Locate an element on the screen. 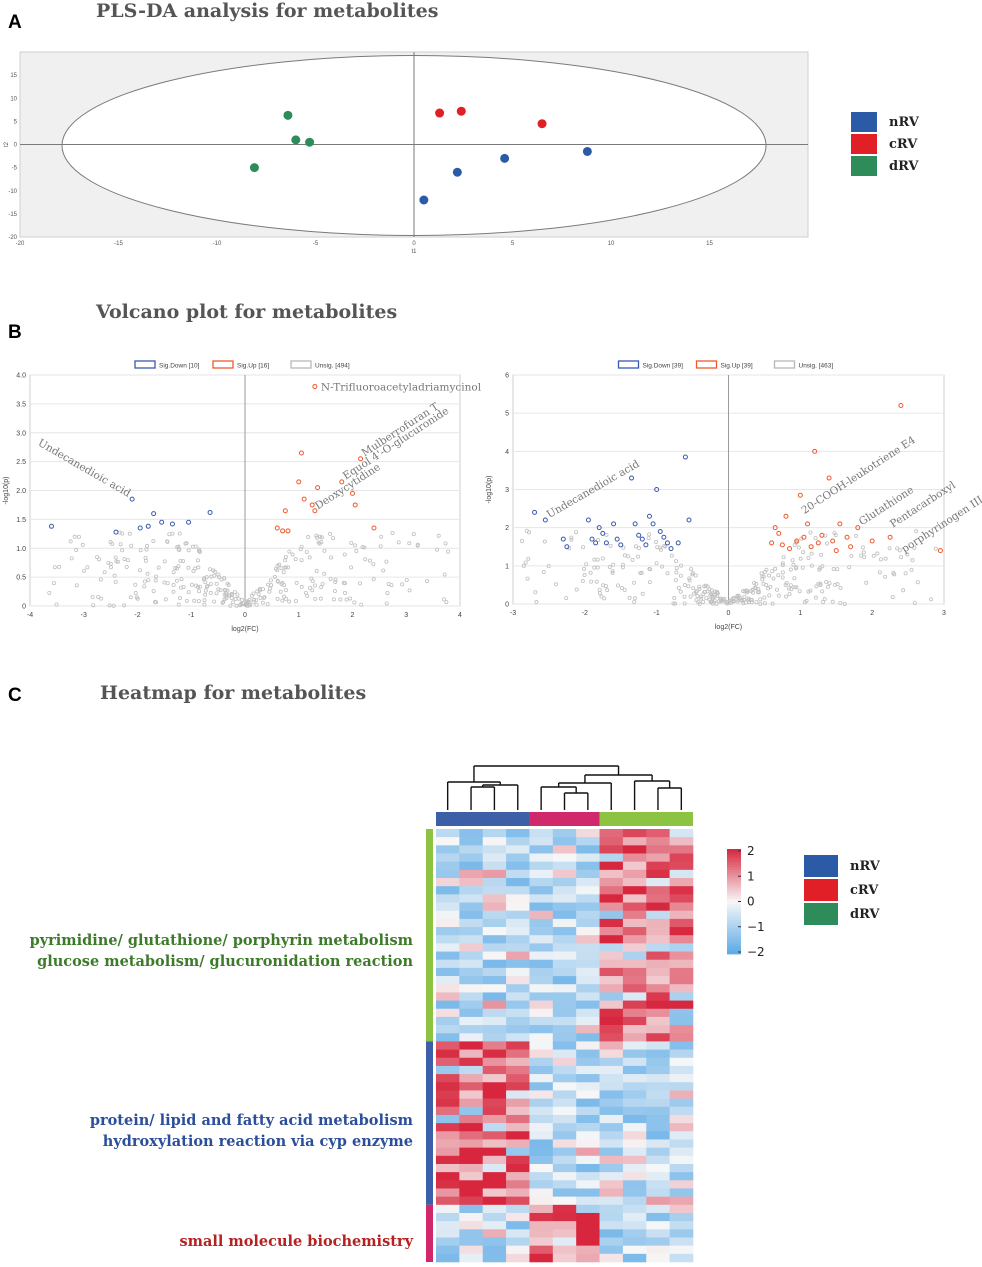  y-tick-label: 5 is located at coordinates (16, 122).